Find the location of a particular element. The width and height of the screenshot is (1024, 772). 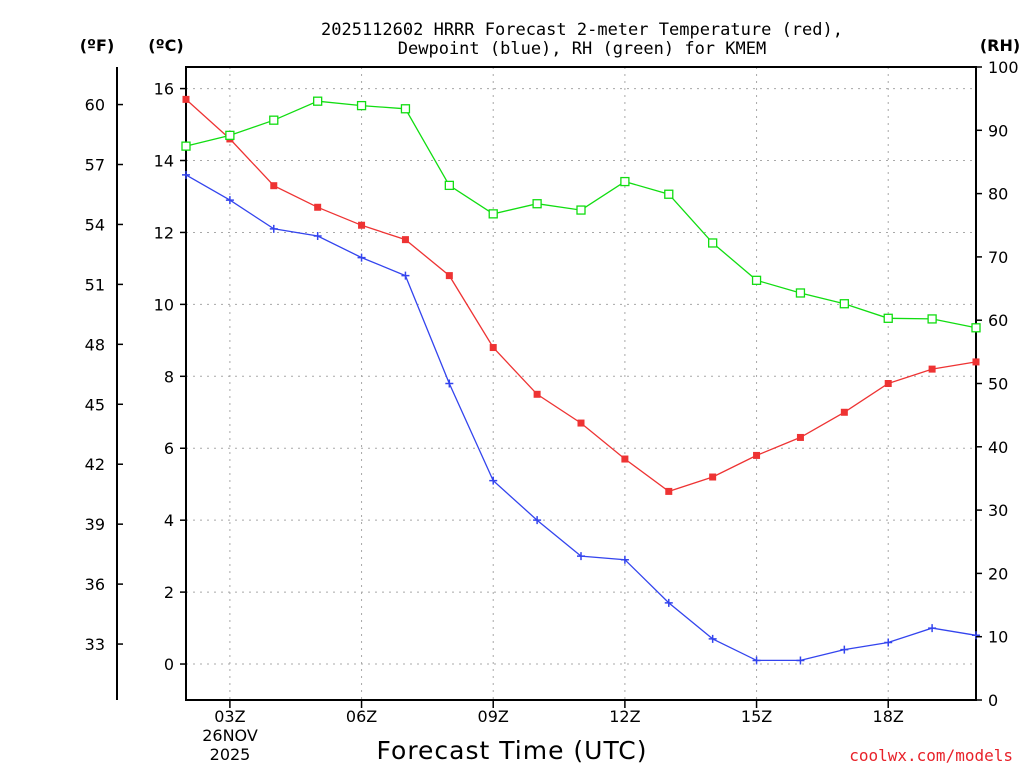

celsius-tick-label: 6 is located at coordinates (169, 448).